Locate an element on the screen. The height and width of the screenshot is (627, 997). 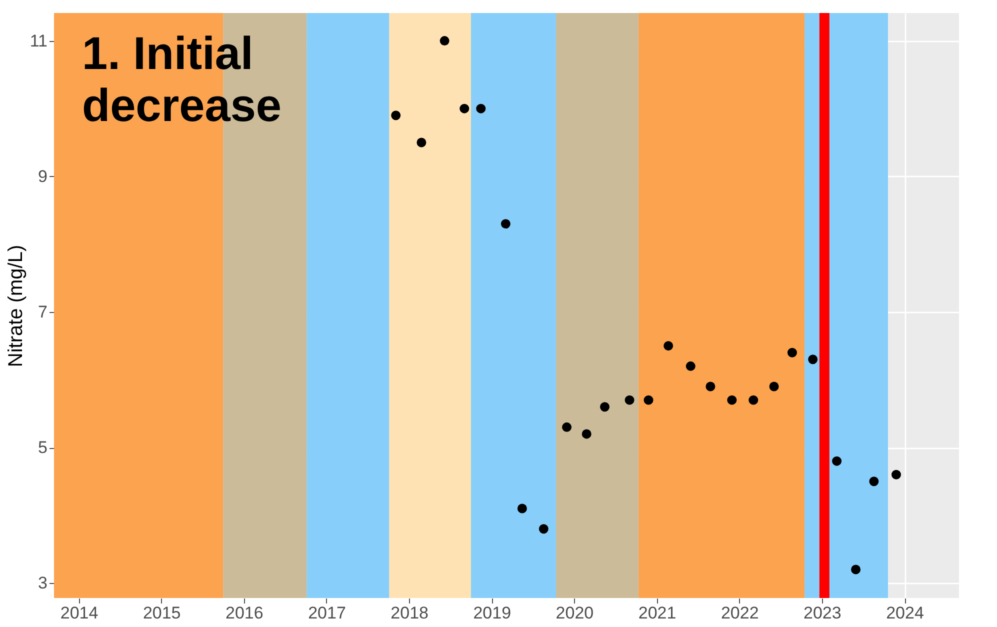
y-axis-title: Nitrate (mg/L) is located at coordinates (15, 306).